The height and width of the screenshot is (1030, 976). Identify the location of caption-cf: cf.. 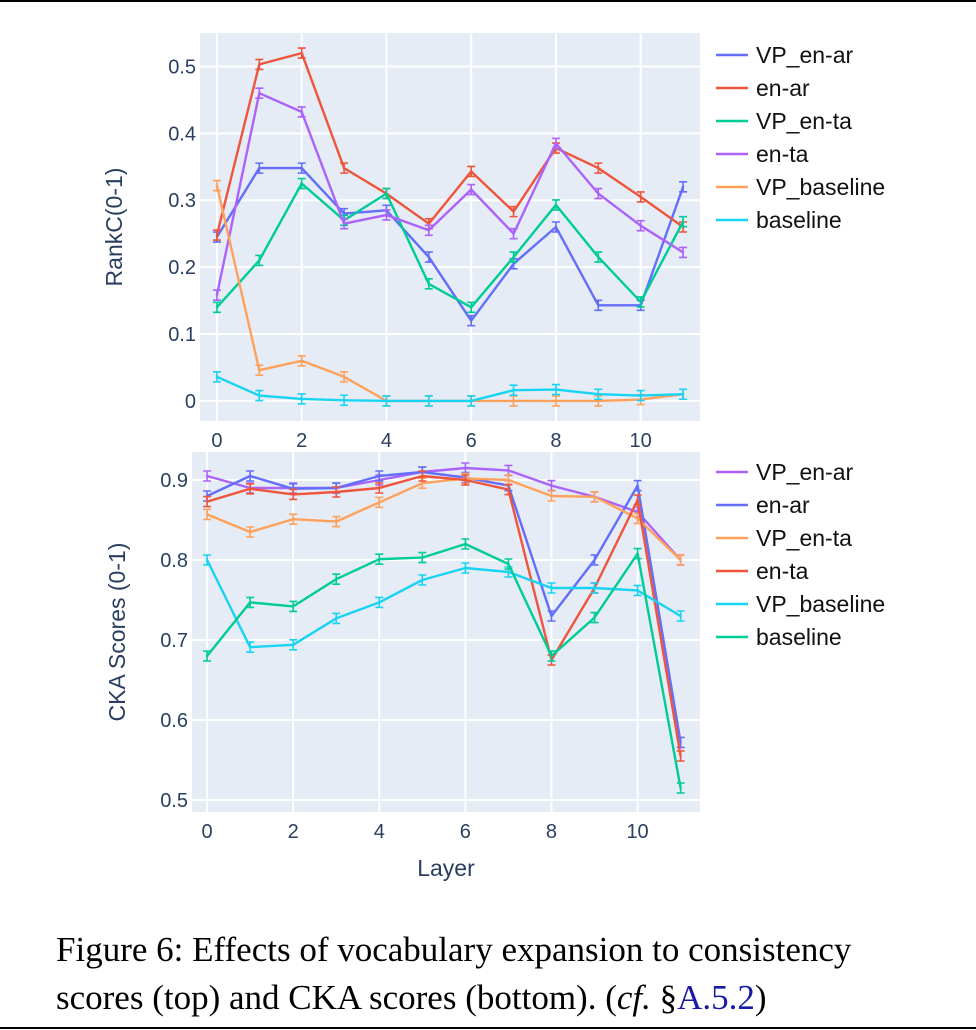
(633, 997).